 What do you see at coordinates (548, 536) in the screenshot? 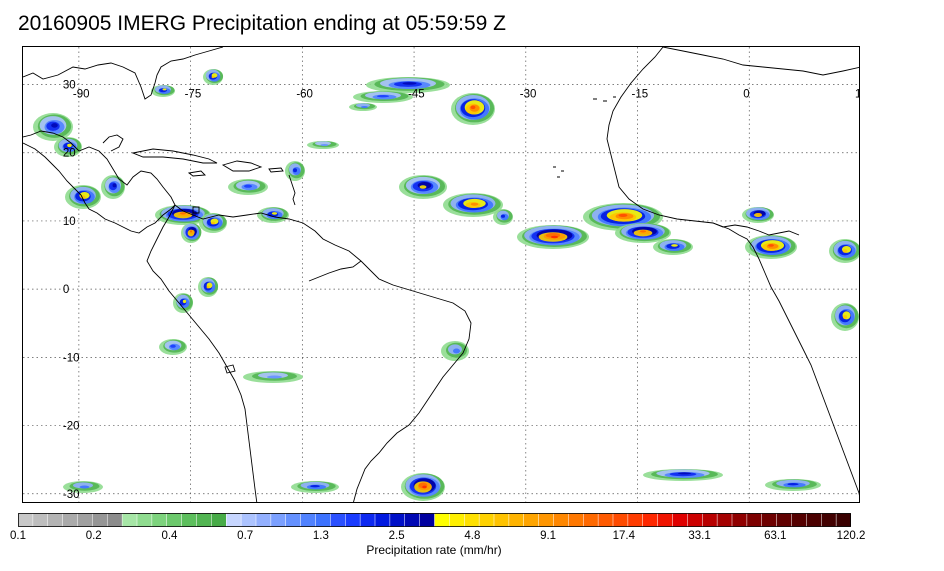
I see `colorbar-tick-label: 9.1` at bounding box center [548, 536].